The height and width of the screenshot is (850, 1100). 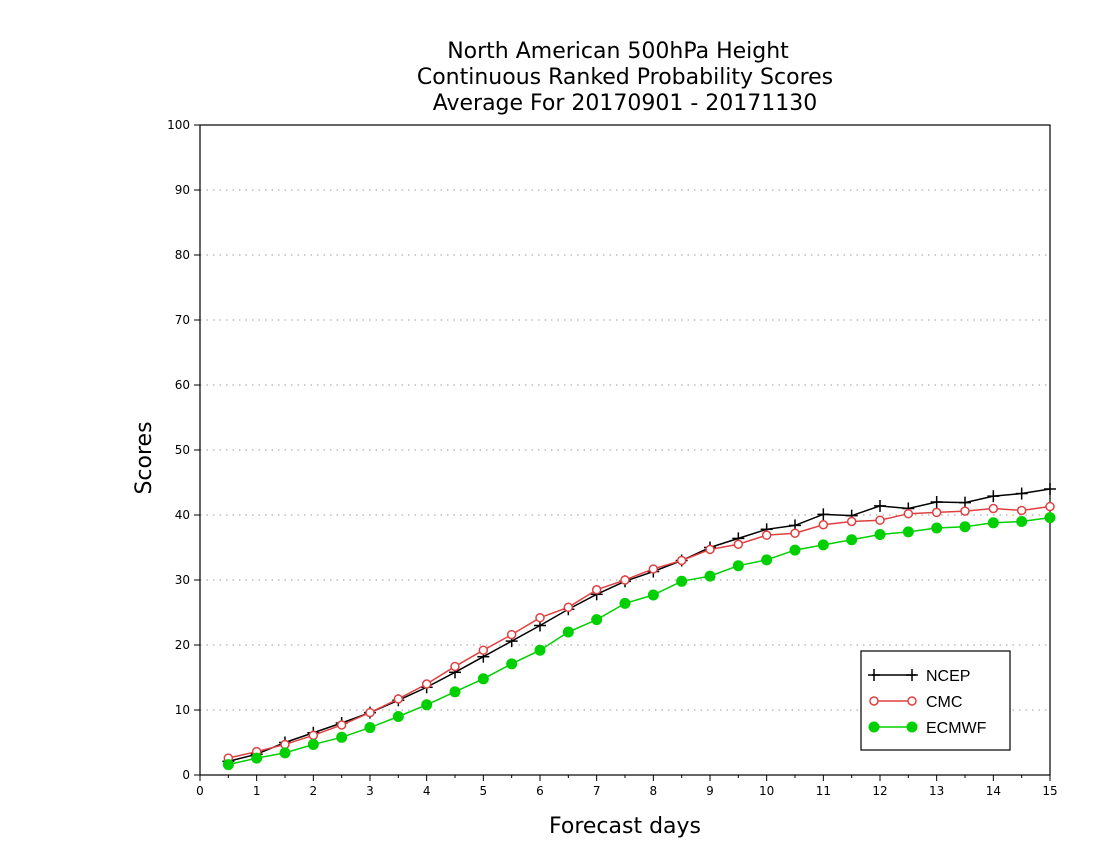 I want to click on x-tick-label: 6, so click(x=540, y=791).